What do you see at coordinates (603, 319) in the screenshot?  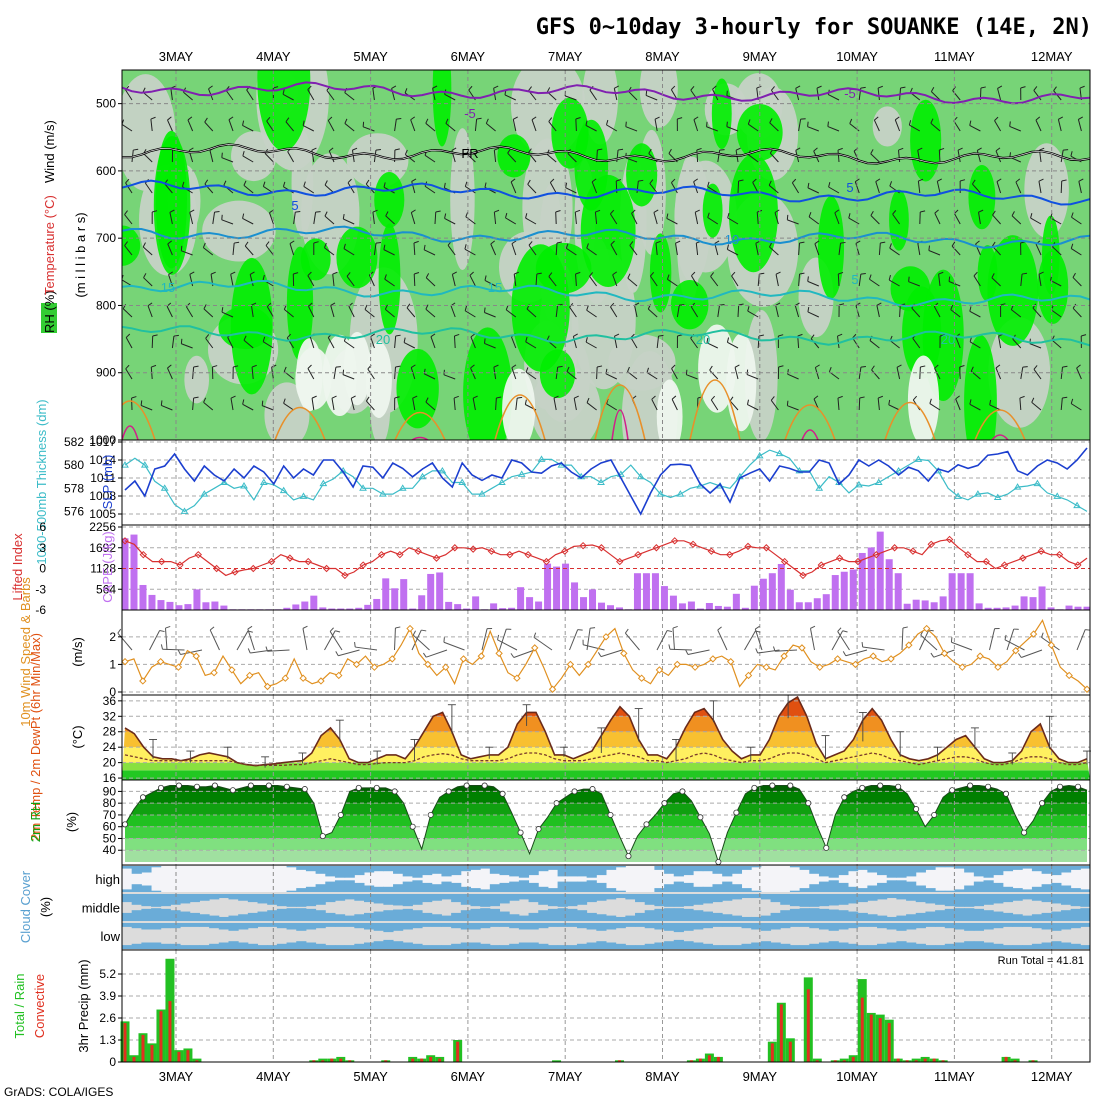 I see `rh-dry-pocket` at bounding box center [603, 319].